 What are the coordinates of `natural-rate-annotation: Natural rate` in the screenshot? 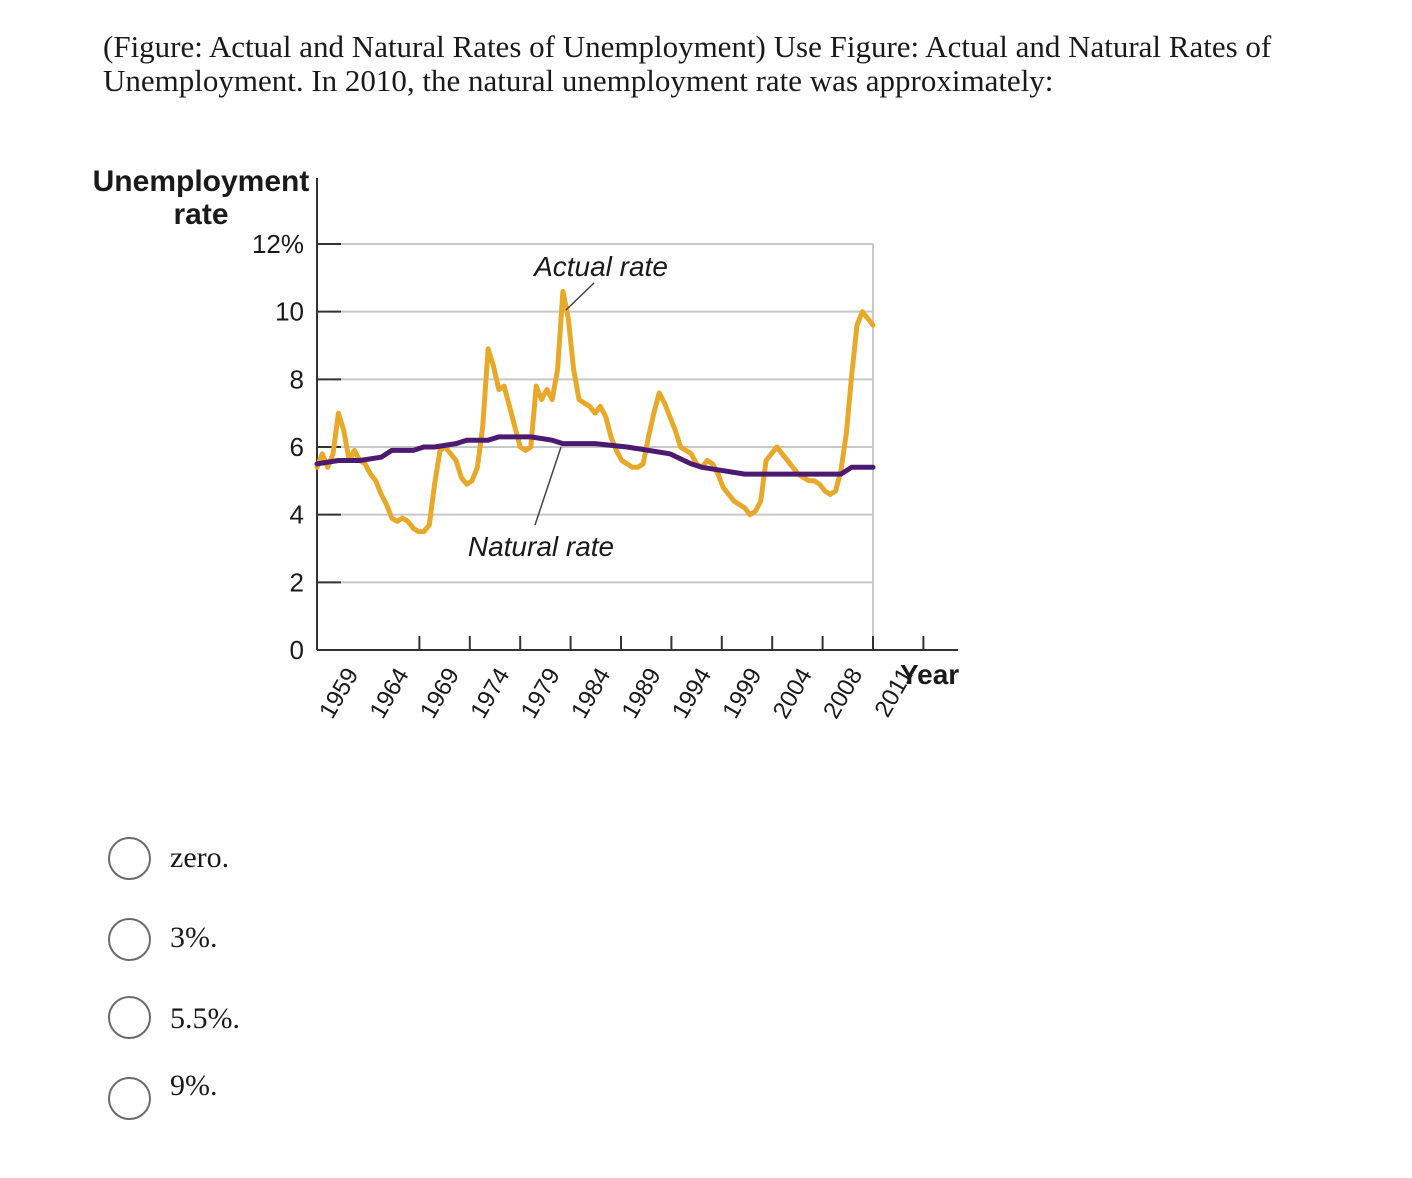 It's located at (541, 546).